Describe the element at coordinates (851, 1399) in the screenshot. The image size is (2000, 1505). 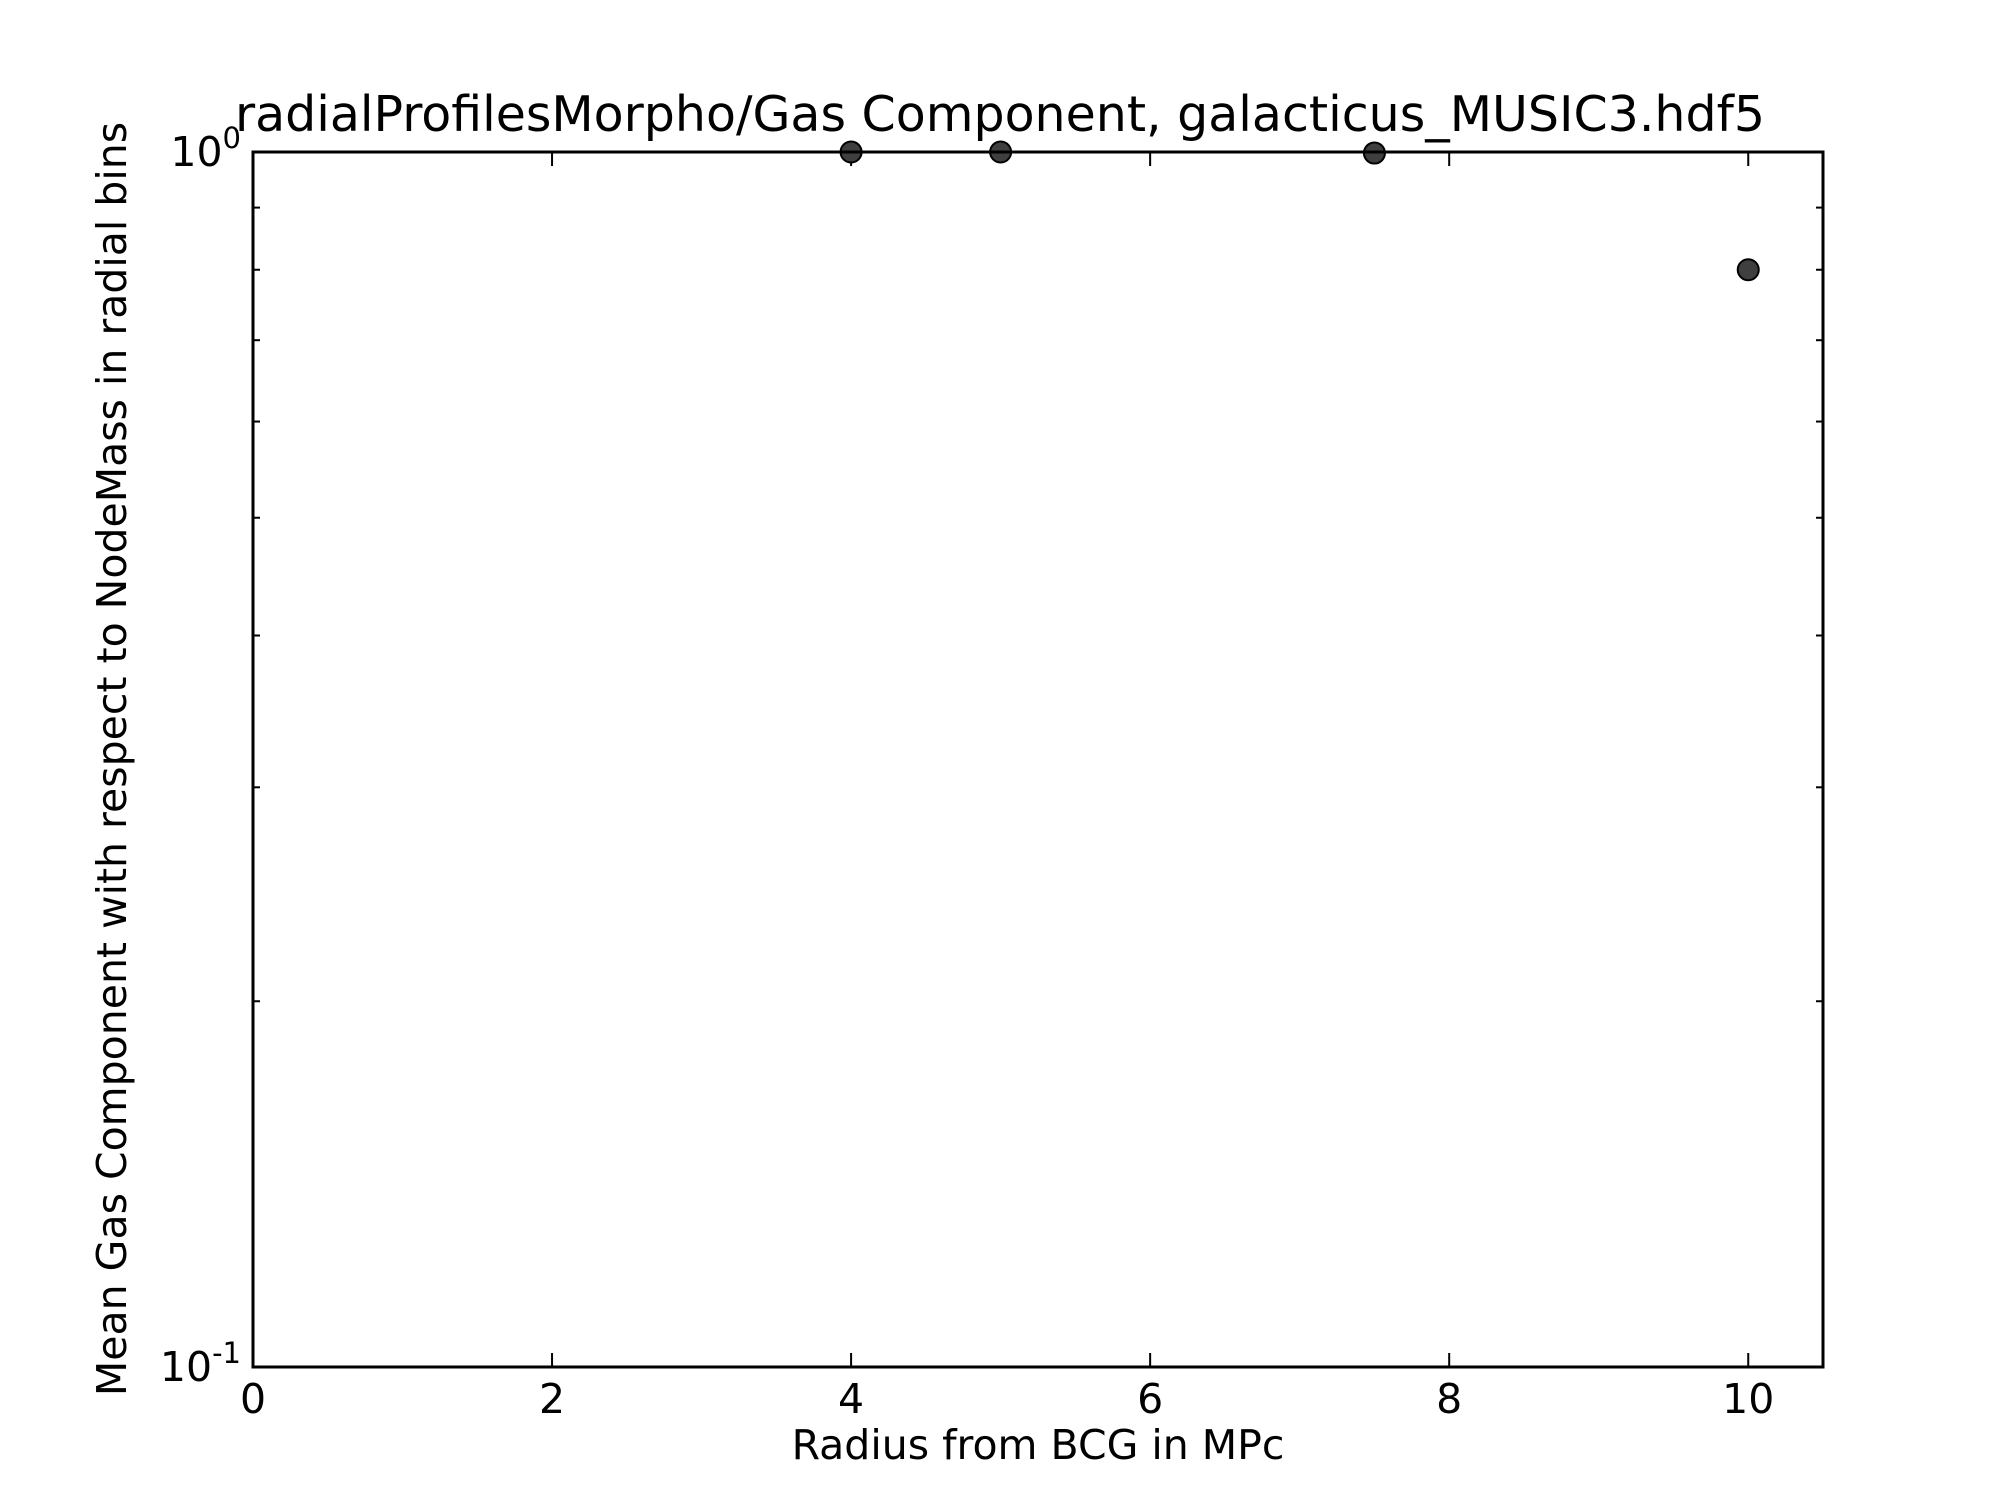
I see `x-tick-label-2: 4` at that location.